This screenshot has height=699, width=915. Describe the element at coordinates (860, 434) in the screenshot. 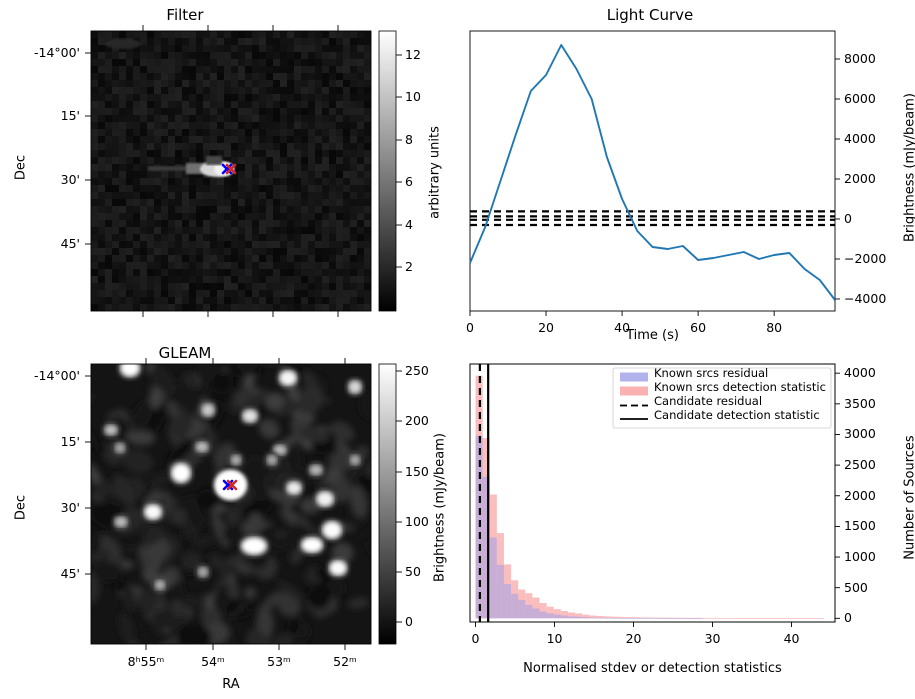

I see `histogram-ytick-6: 3000` at that location.